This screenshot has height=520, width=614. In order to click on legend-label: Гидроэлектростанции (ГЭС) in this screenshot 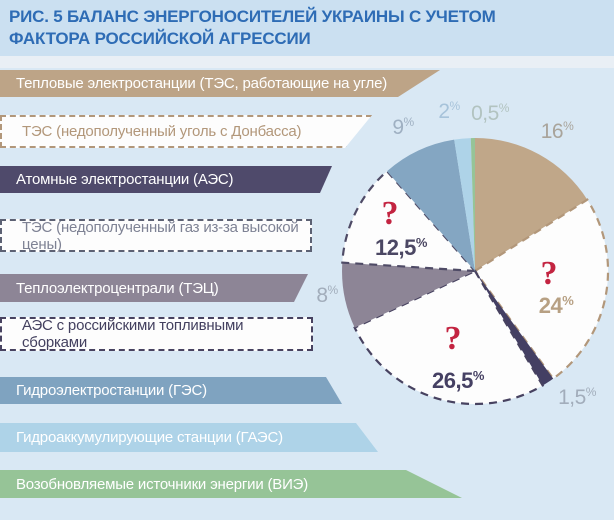, I will do `click(111, 390)`.